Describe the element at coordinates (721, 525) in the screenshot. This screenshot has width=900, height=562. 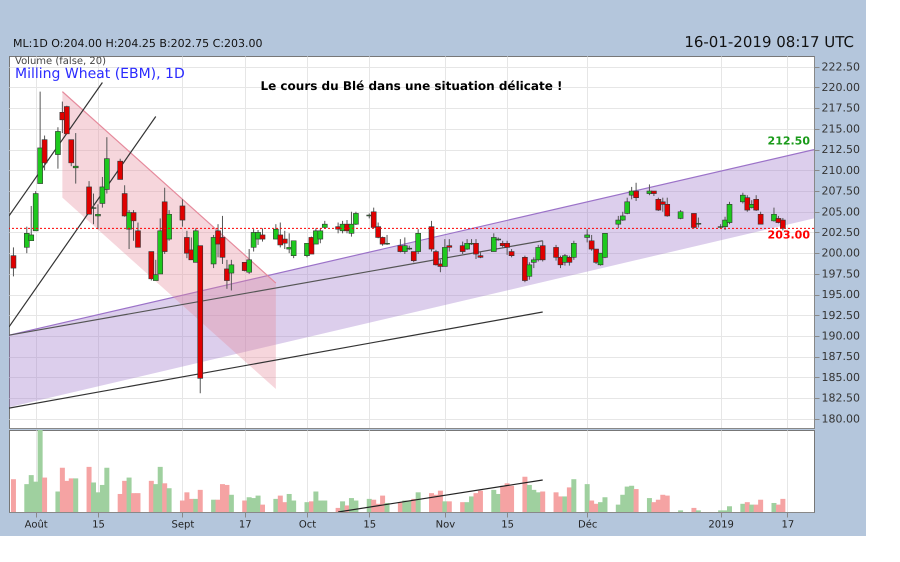
I see `x-tick-label: 2019` at that location.